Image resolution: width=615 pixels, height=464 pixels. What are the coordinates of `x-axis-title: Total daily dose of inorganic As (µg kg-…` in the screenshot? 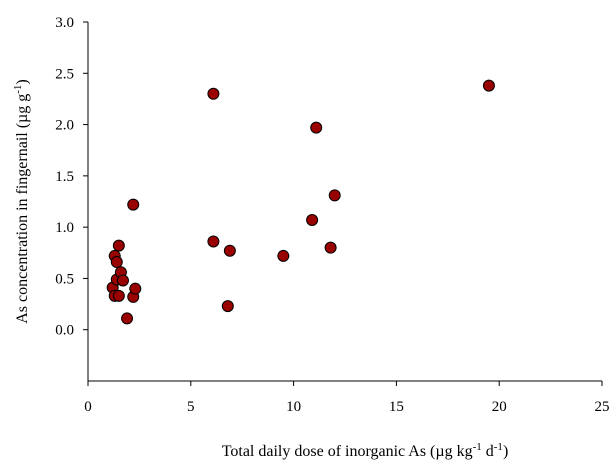 It's located at (365, 450).